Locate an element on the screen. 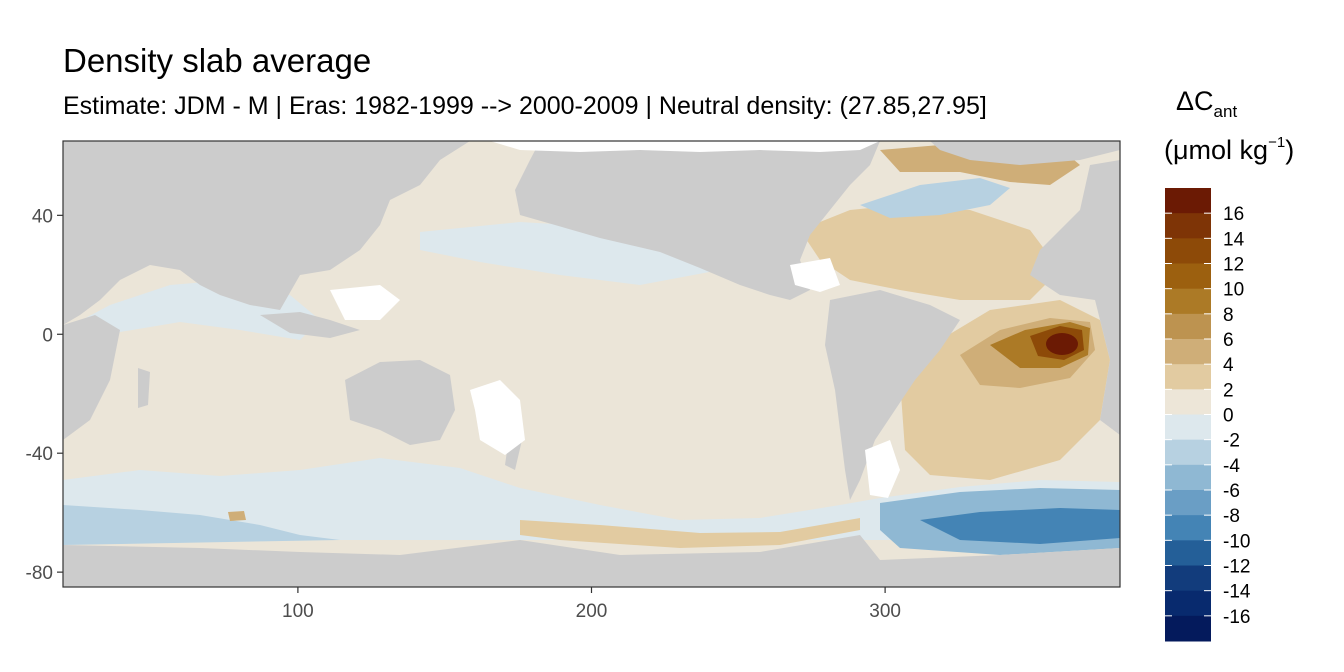  legend-colorbar: 16 14 12 10 8 6 4 2 0 -2 -4 -6 -8 -10 -12 -14 -16 is located at coordinates (1208, 415).